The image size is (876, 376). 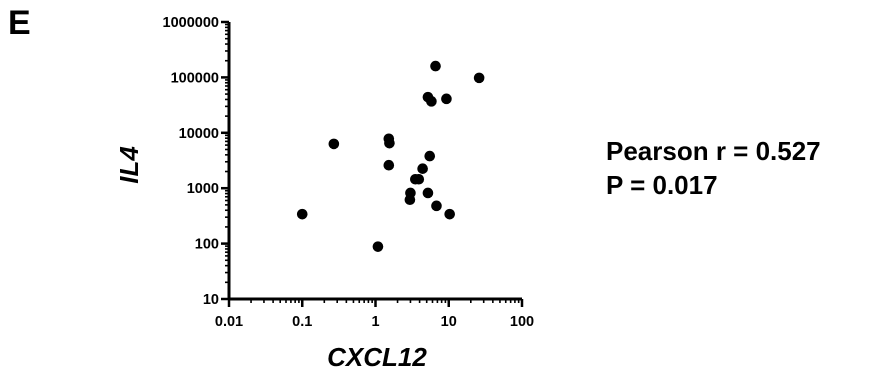 I want to click on y-tick-label: 100, so click(x=207, y=245).